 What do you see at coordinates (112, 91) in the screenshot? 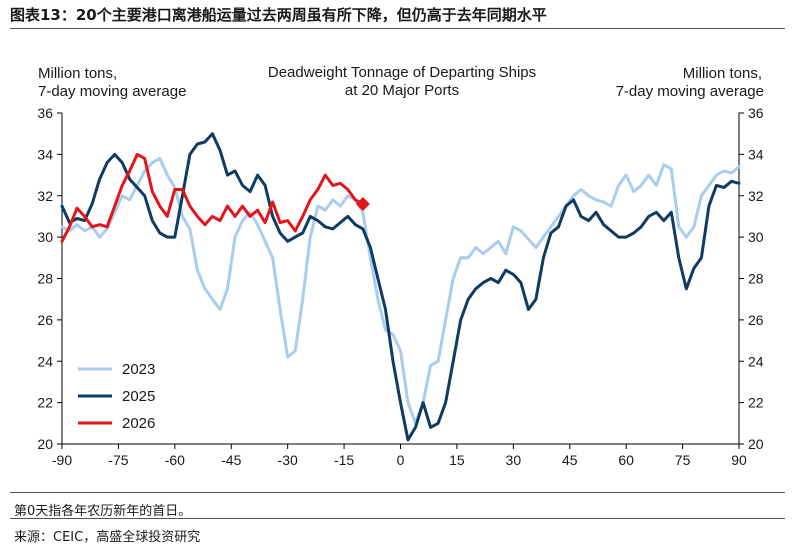
I see `y-axis-label-left-line-2: 7-day moving average` at bounding box center [112, 91].